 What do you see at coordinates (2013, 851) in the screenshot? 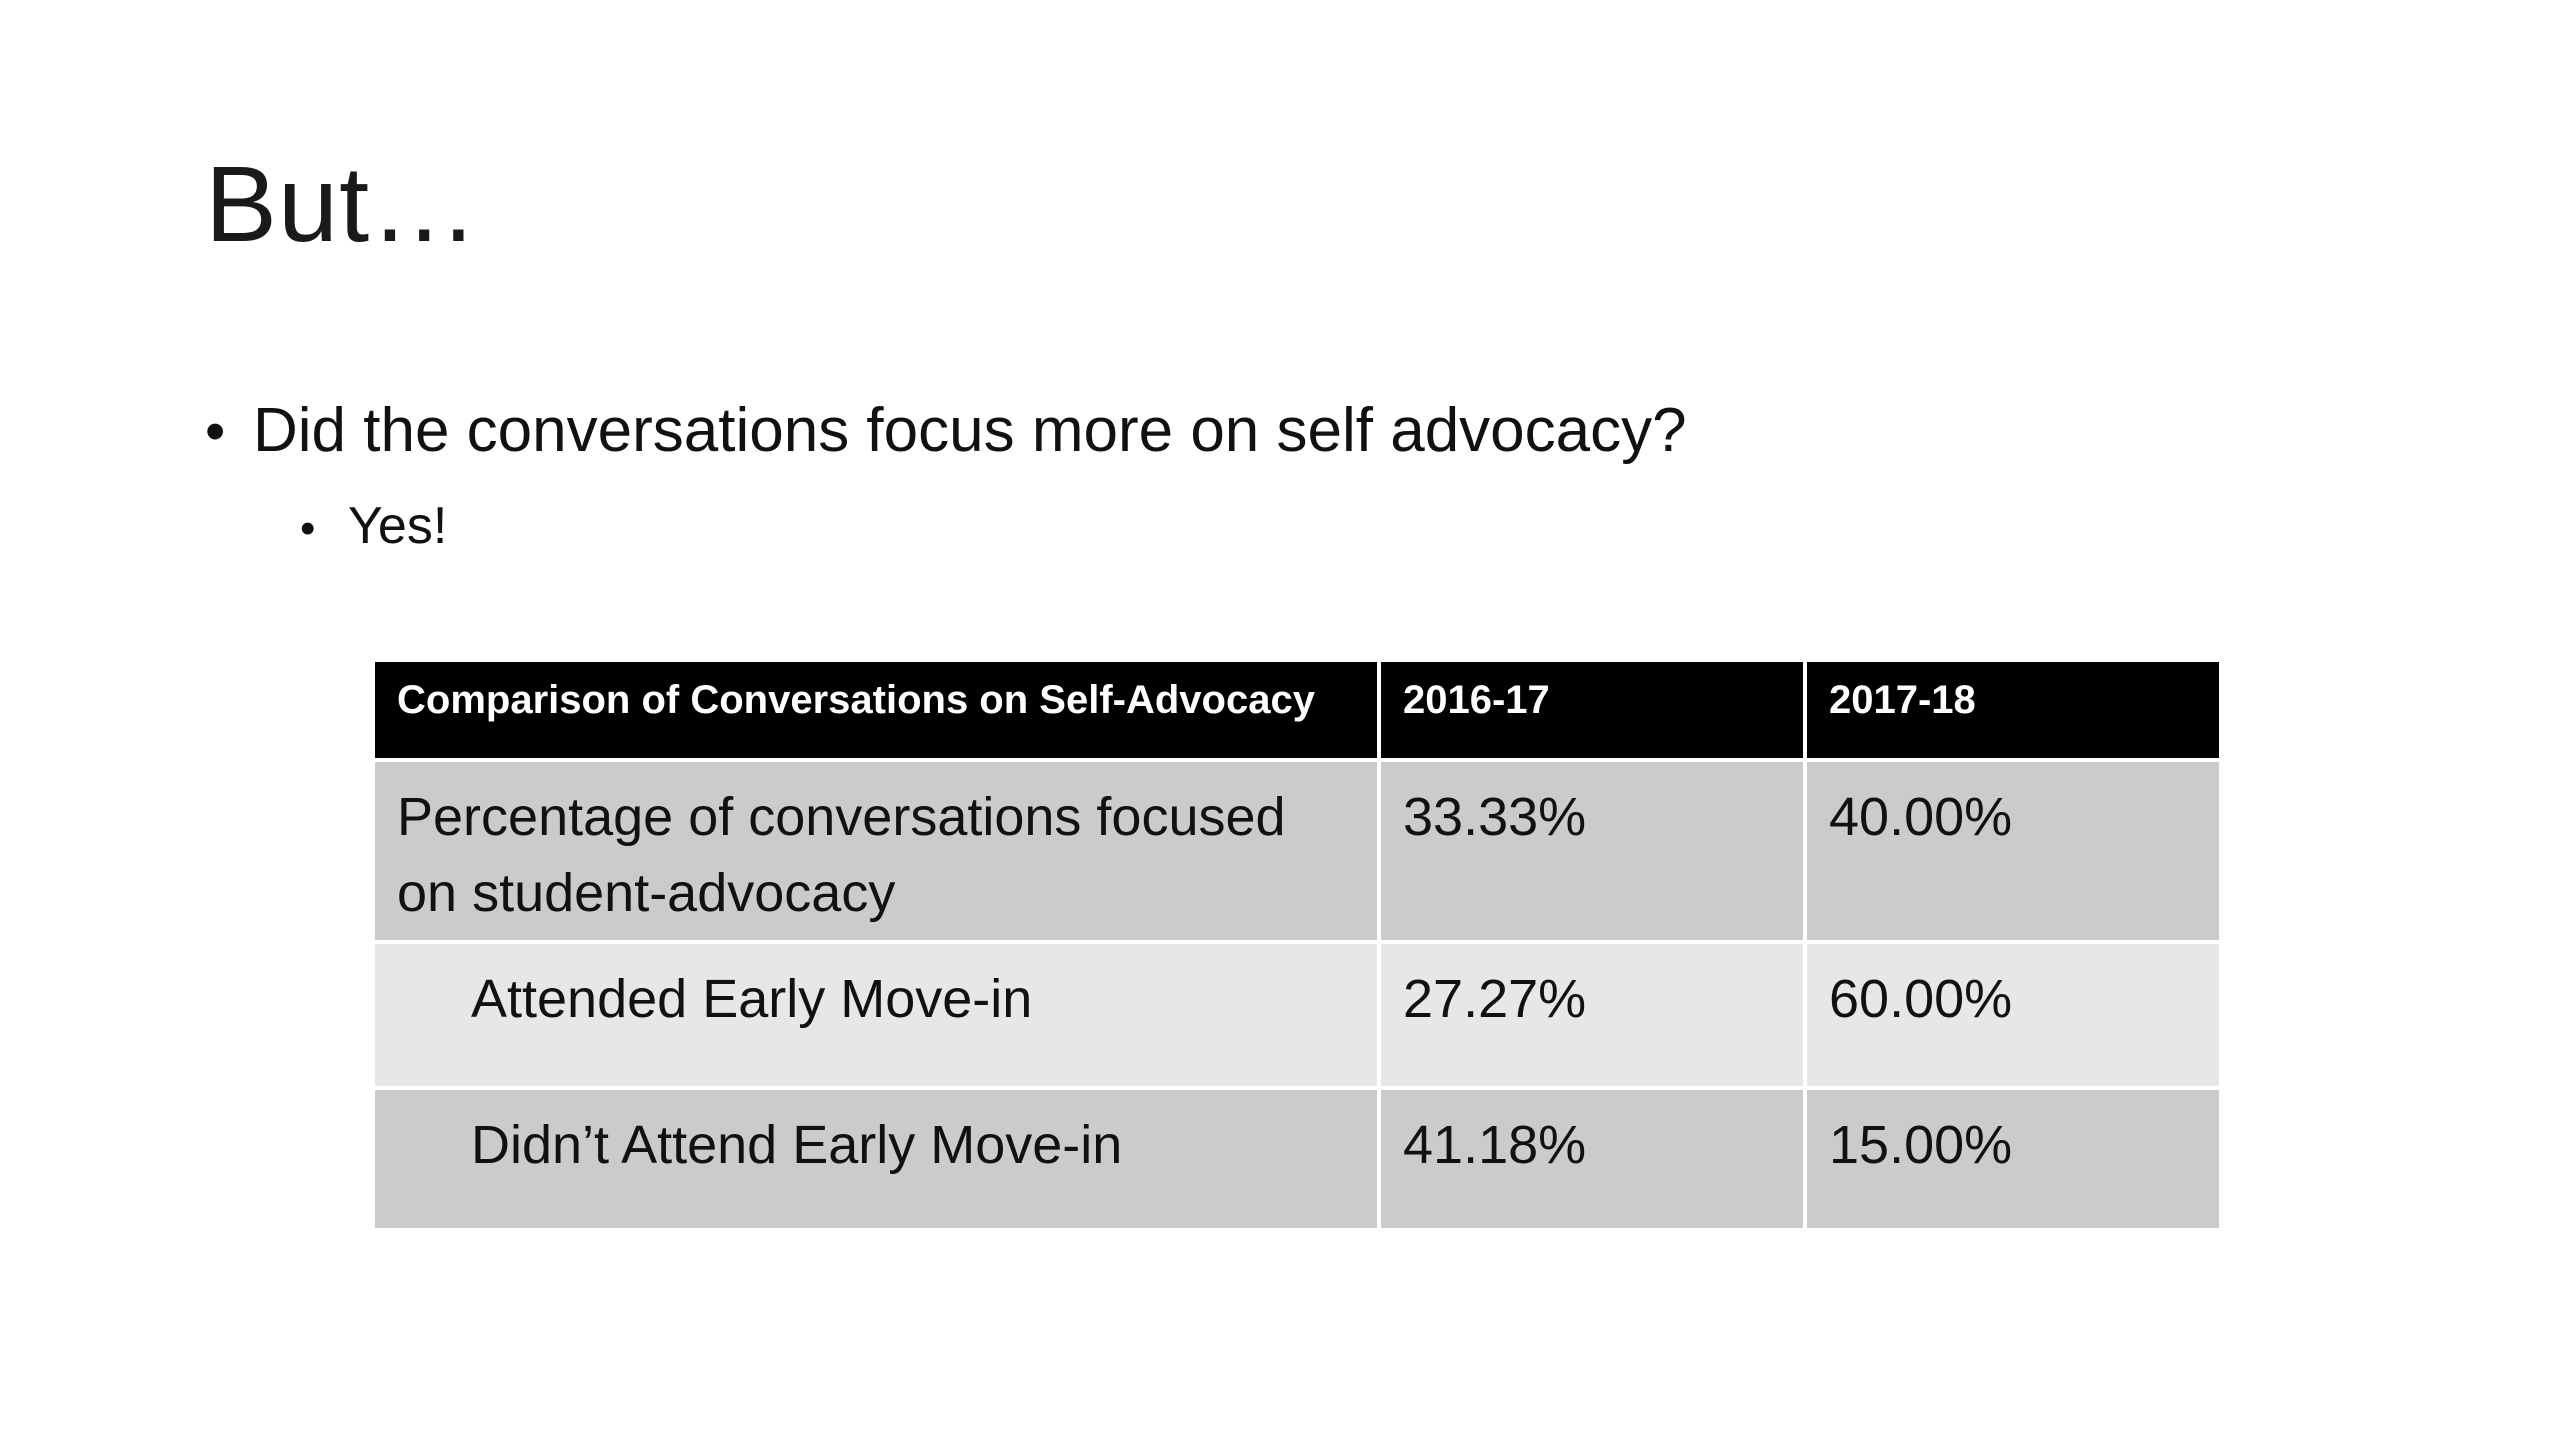
I see `cell-2017-18: 40.00%` at bounding box center [2013, 851].